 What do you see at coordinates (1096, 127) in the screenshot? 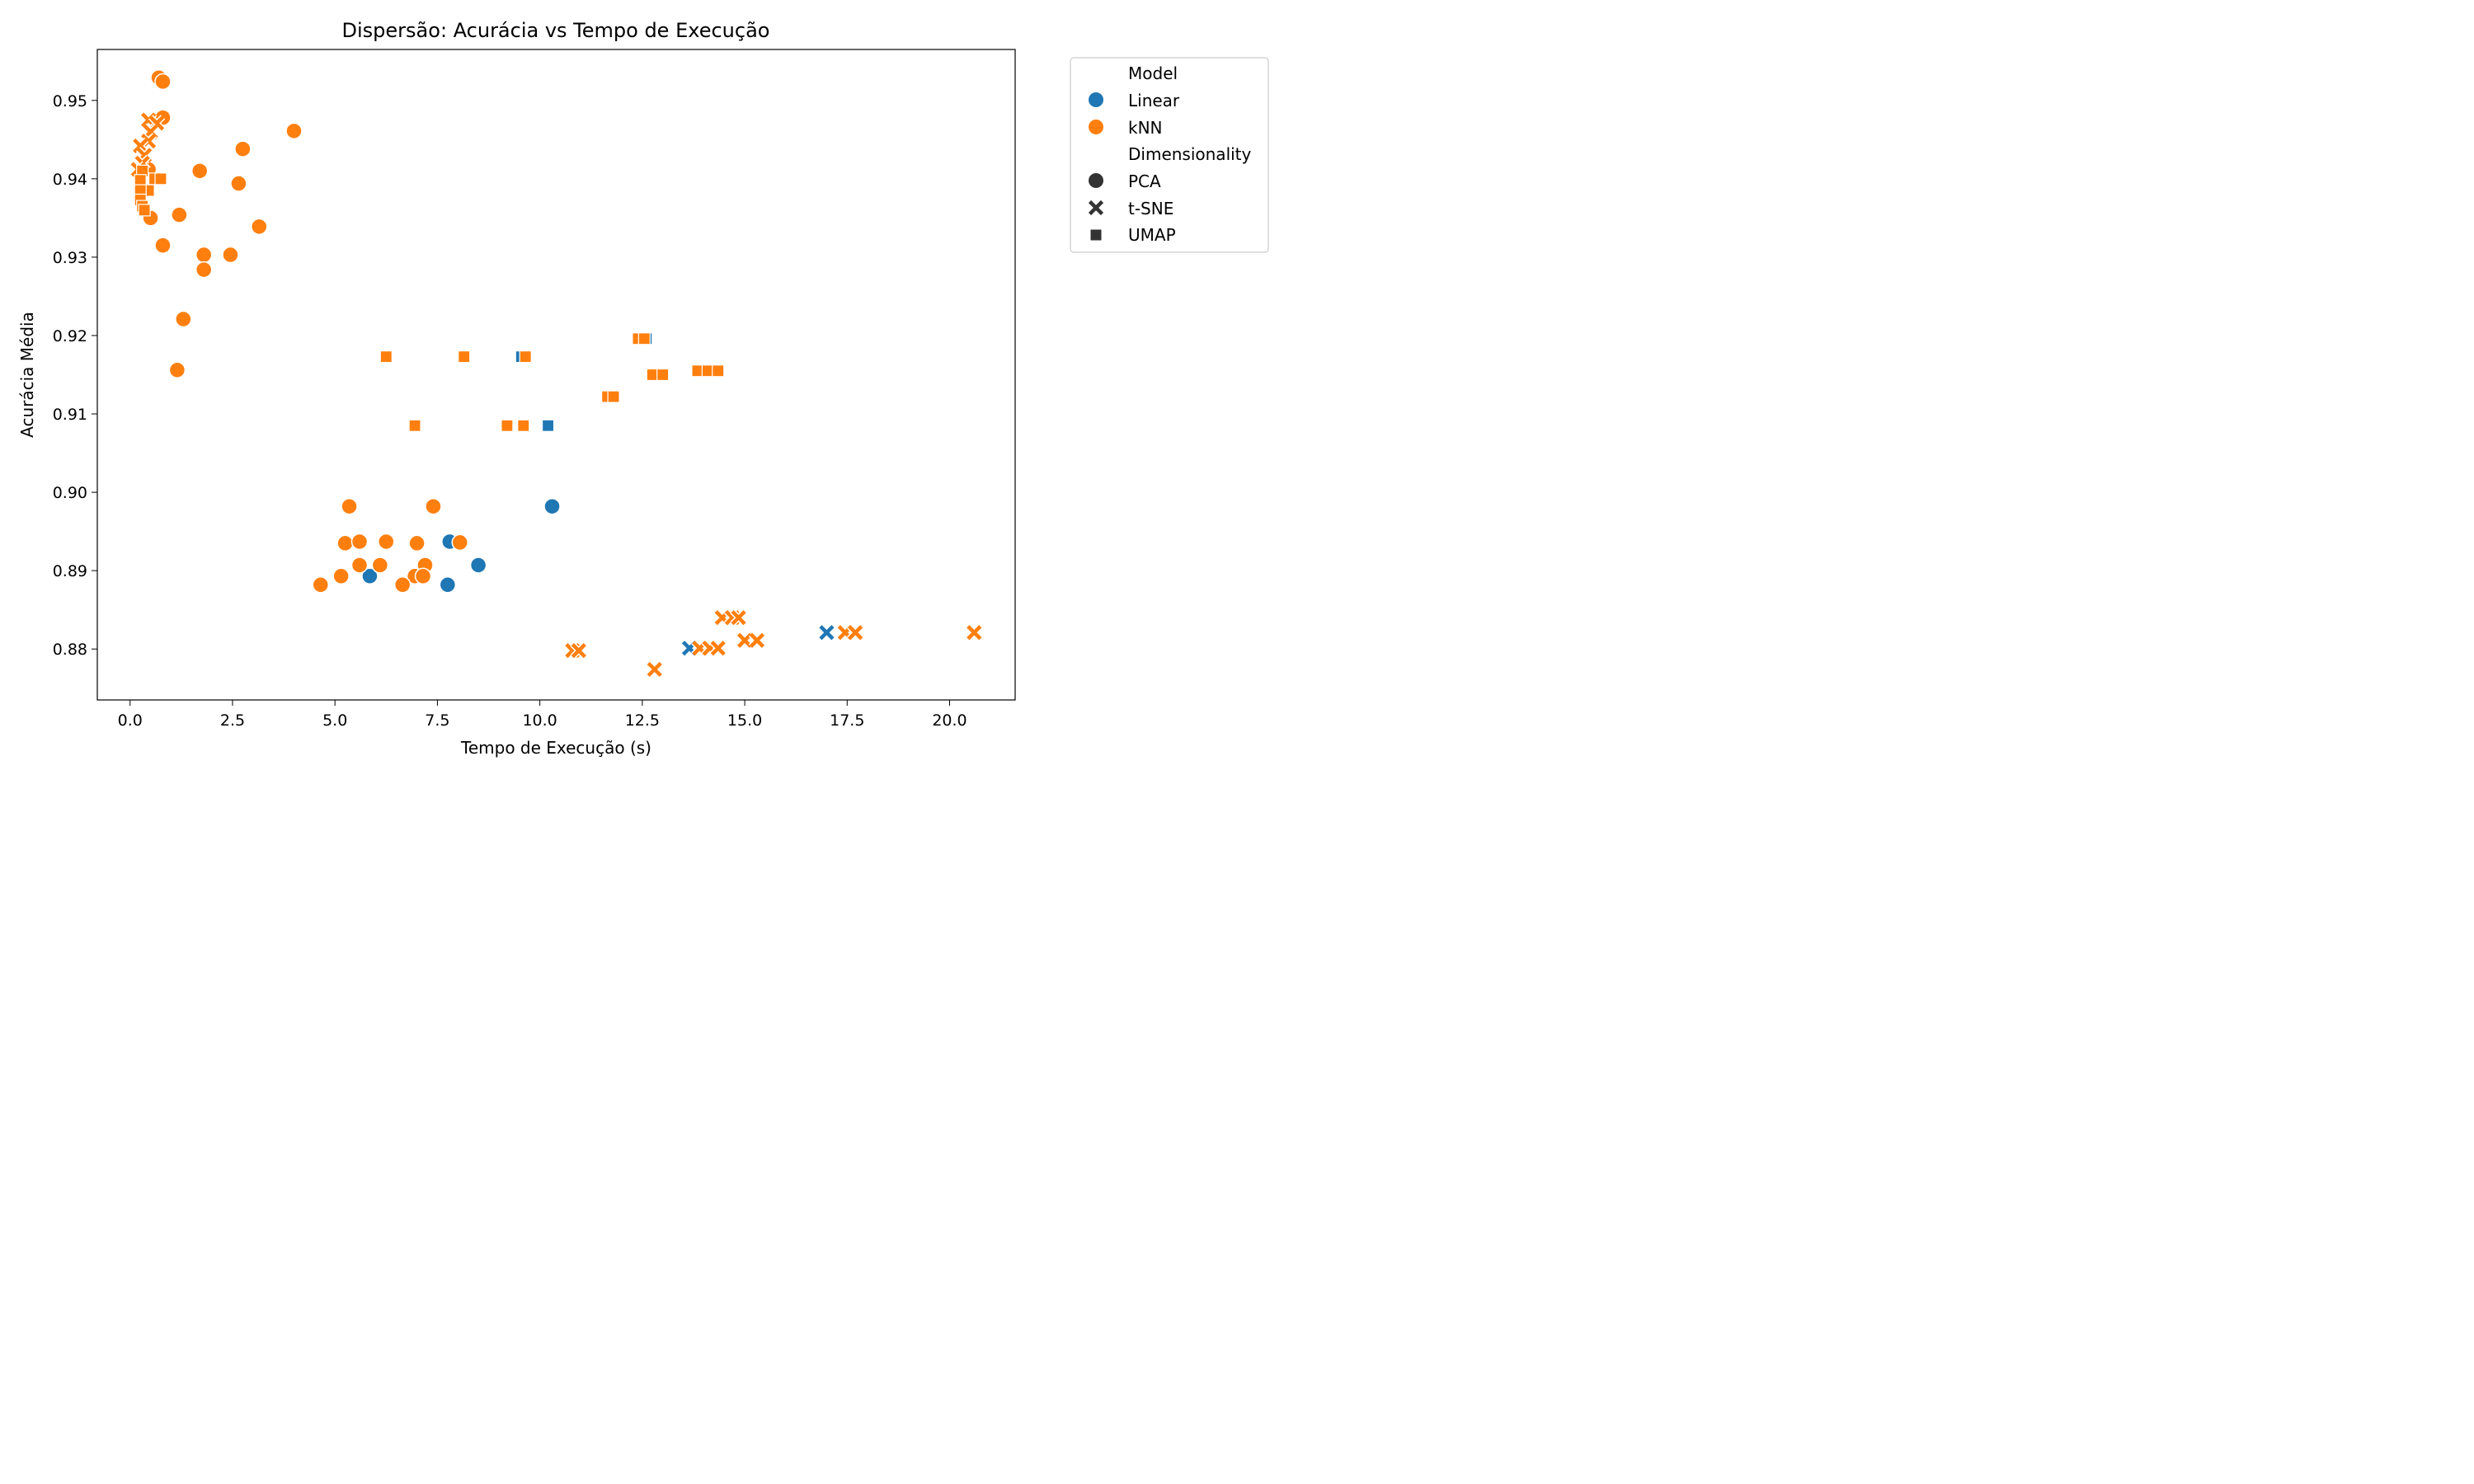
I see `legend-knn-marker` at bounding box center [1096, 127].